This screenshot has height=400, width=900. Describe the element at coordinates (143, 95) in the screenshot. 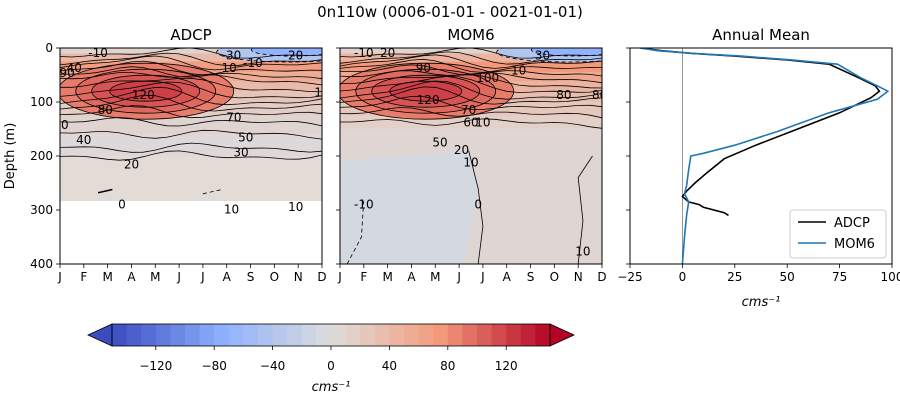

I see `adcp-contour-label: 120` at that location.